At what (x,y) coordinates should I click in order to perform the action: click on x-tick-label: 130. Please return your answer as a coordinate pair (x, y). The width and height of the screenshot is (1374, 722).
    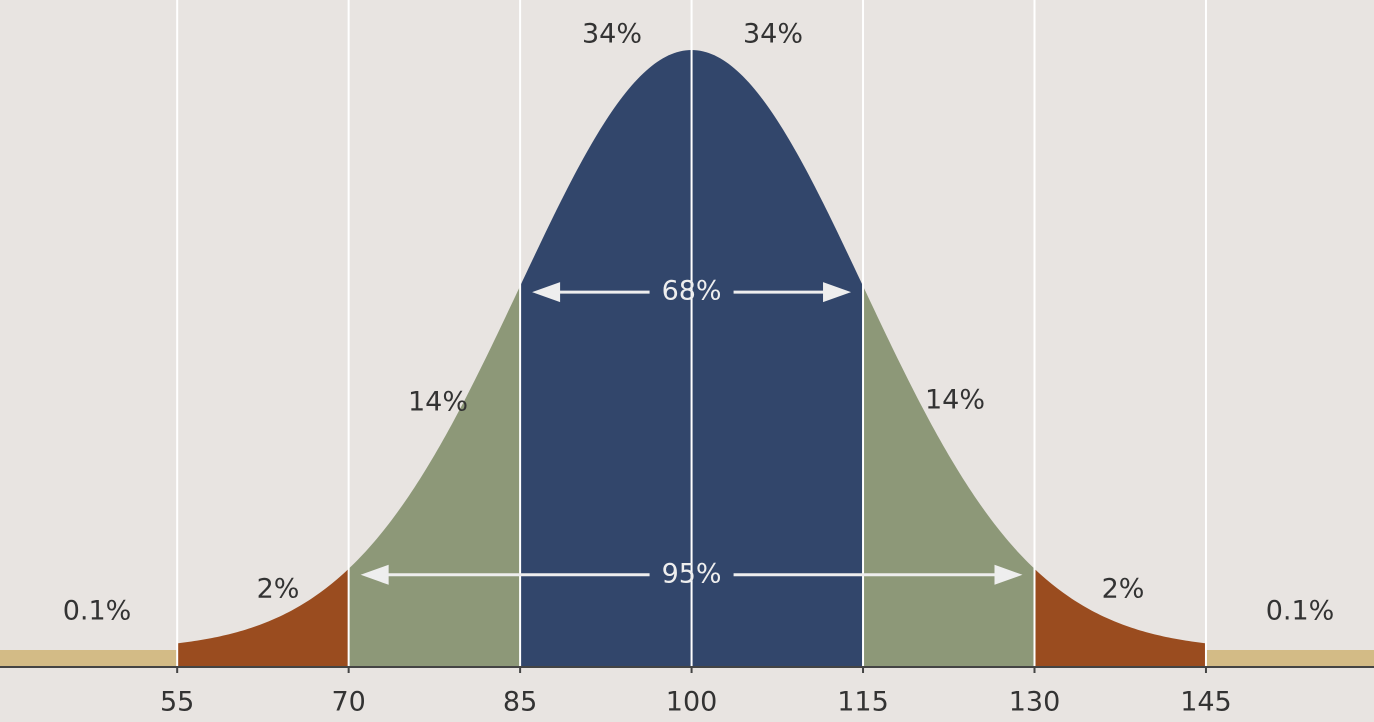
    Looking at the image, I should click on (1035, 702).